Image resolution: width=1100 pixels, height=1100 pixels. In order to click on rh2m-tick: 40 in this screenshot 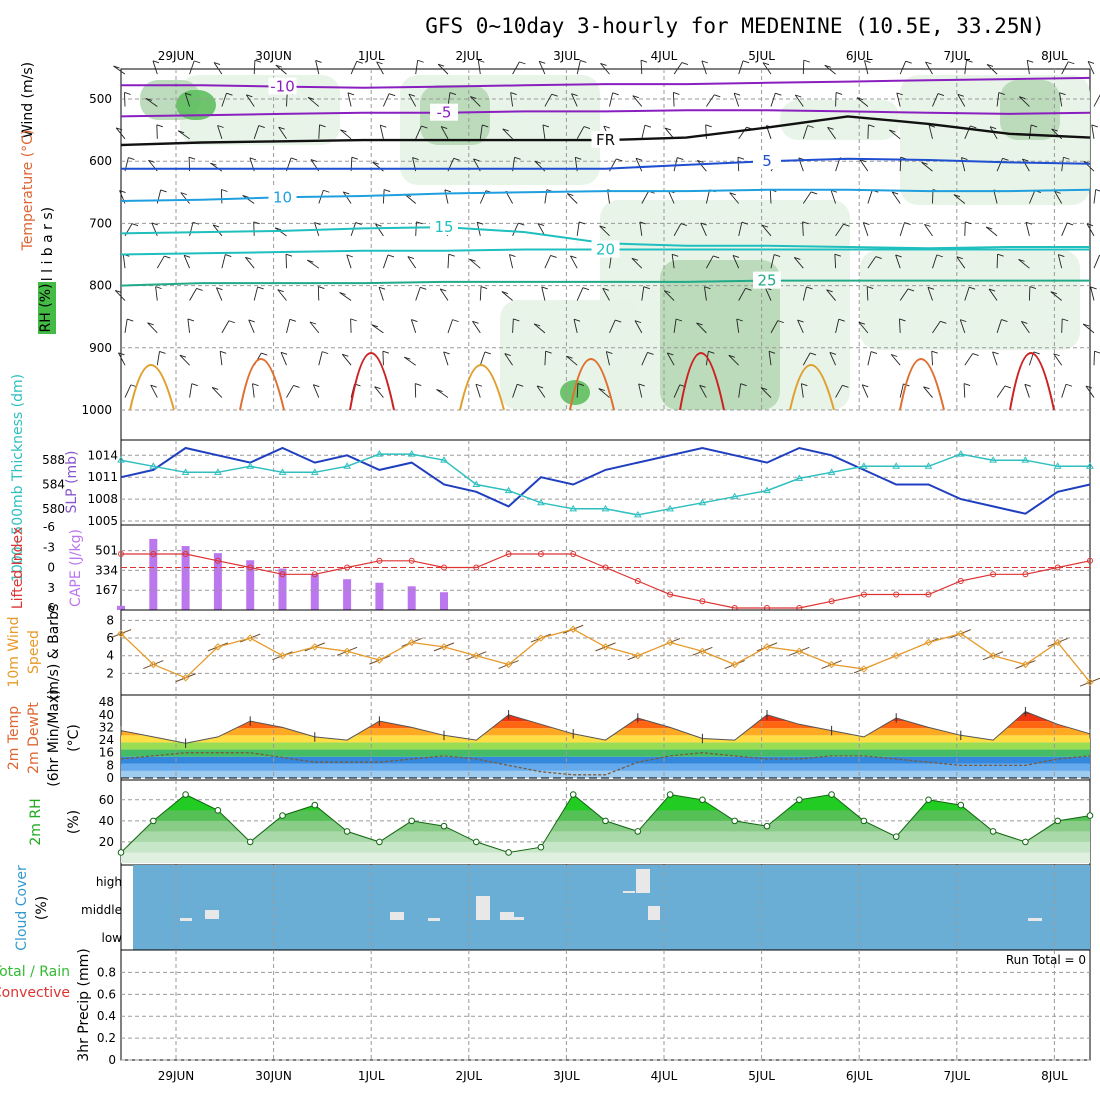, I will do `click(106, 821)`.